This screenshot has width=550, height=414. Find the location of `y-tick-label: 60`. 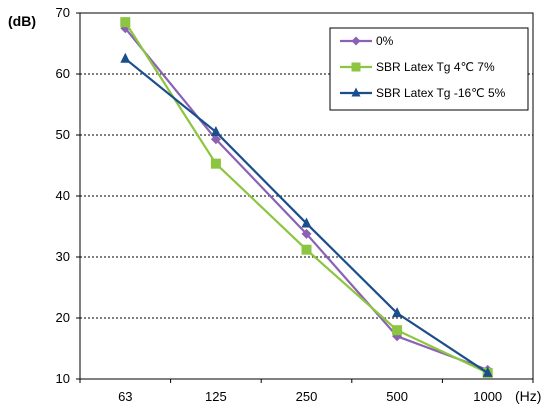

y-tick-label: 60 is located at coordinates (63, 73).